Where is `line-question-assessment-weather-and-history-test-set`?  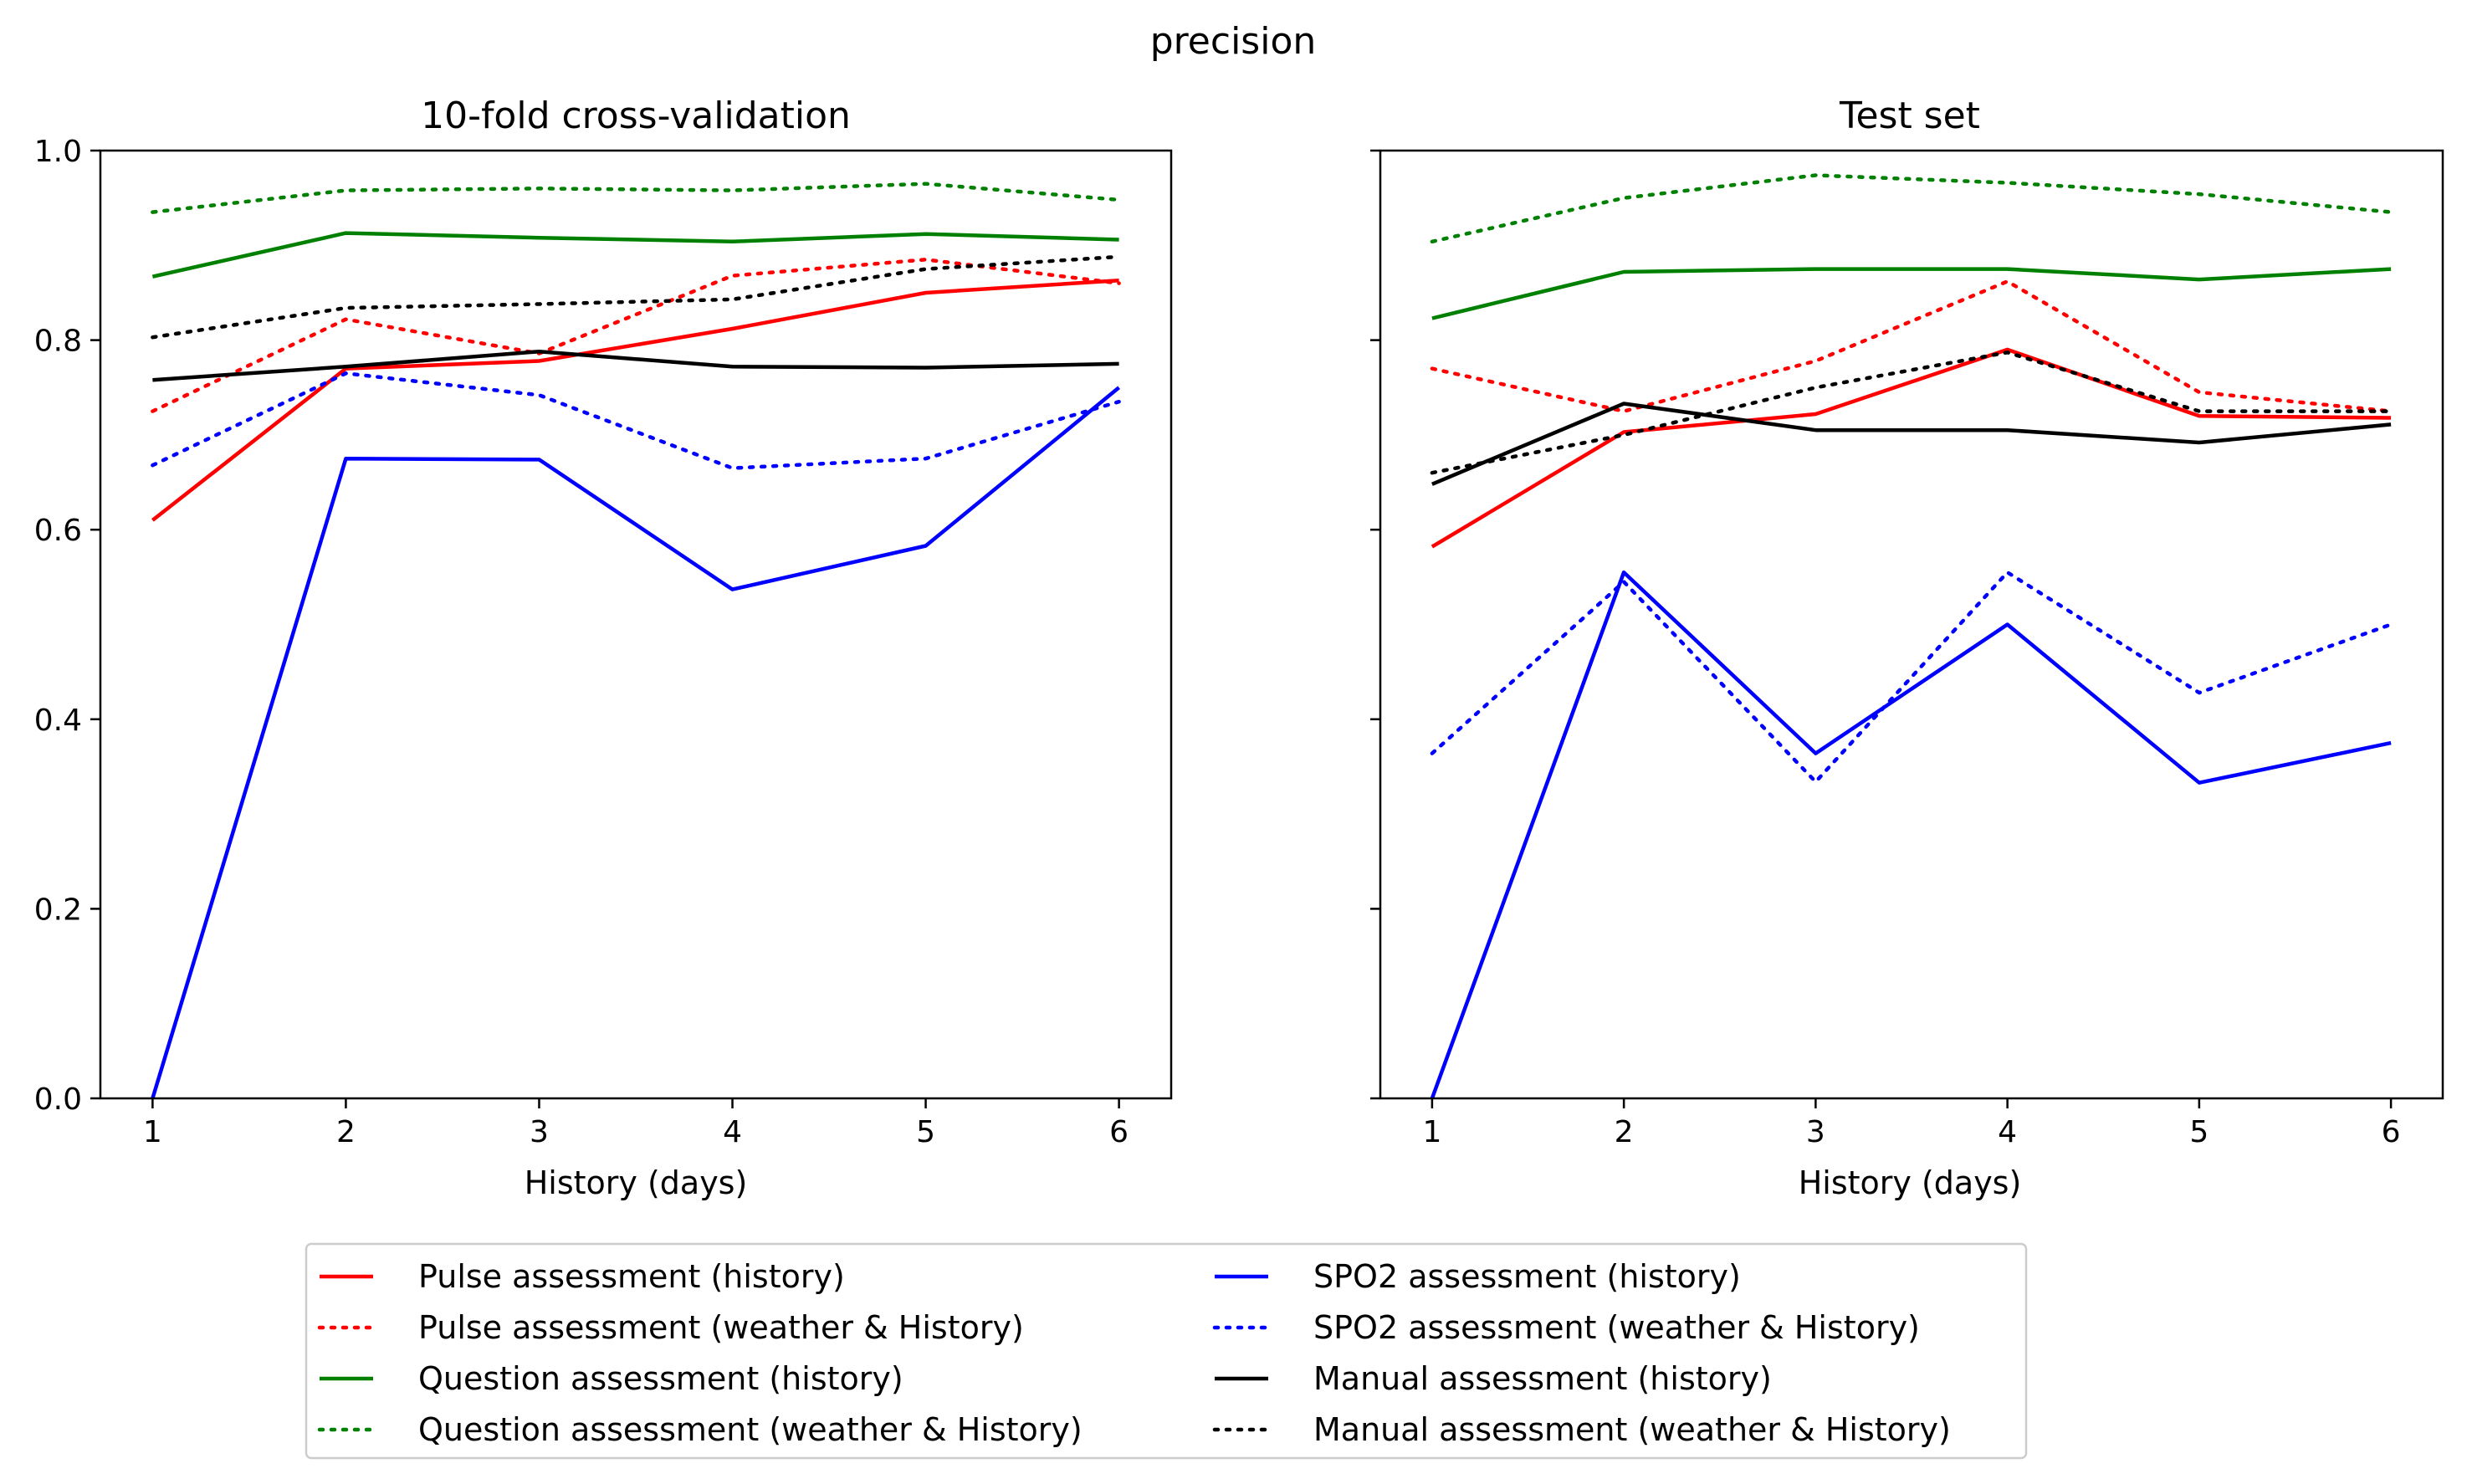 line-question-assessment-weather-and-history-test-set is located at coordinates (1911, 208).